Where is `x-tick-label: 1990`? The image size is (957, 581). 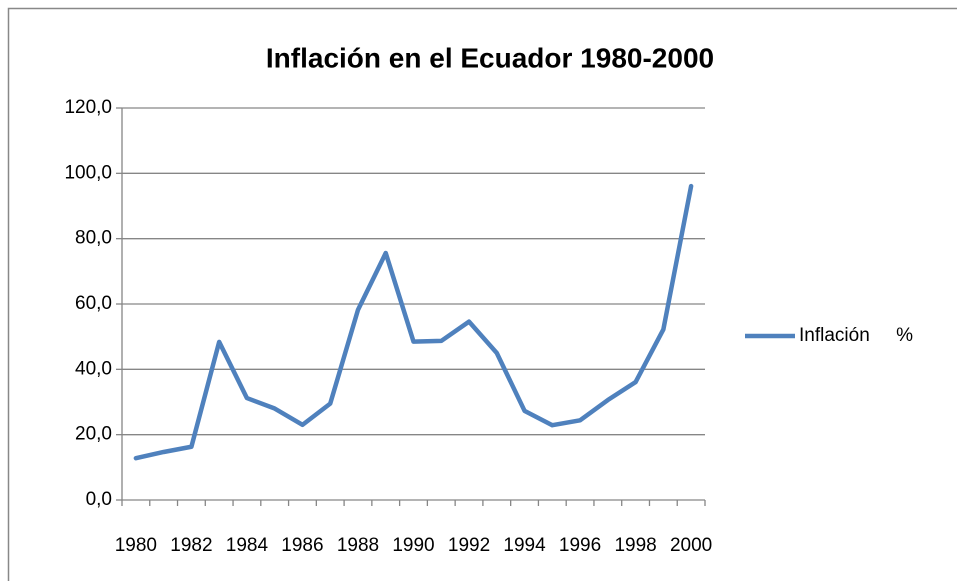
x-tick-label: 1990 is located at coordinates (413, 545).